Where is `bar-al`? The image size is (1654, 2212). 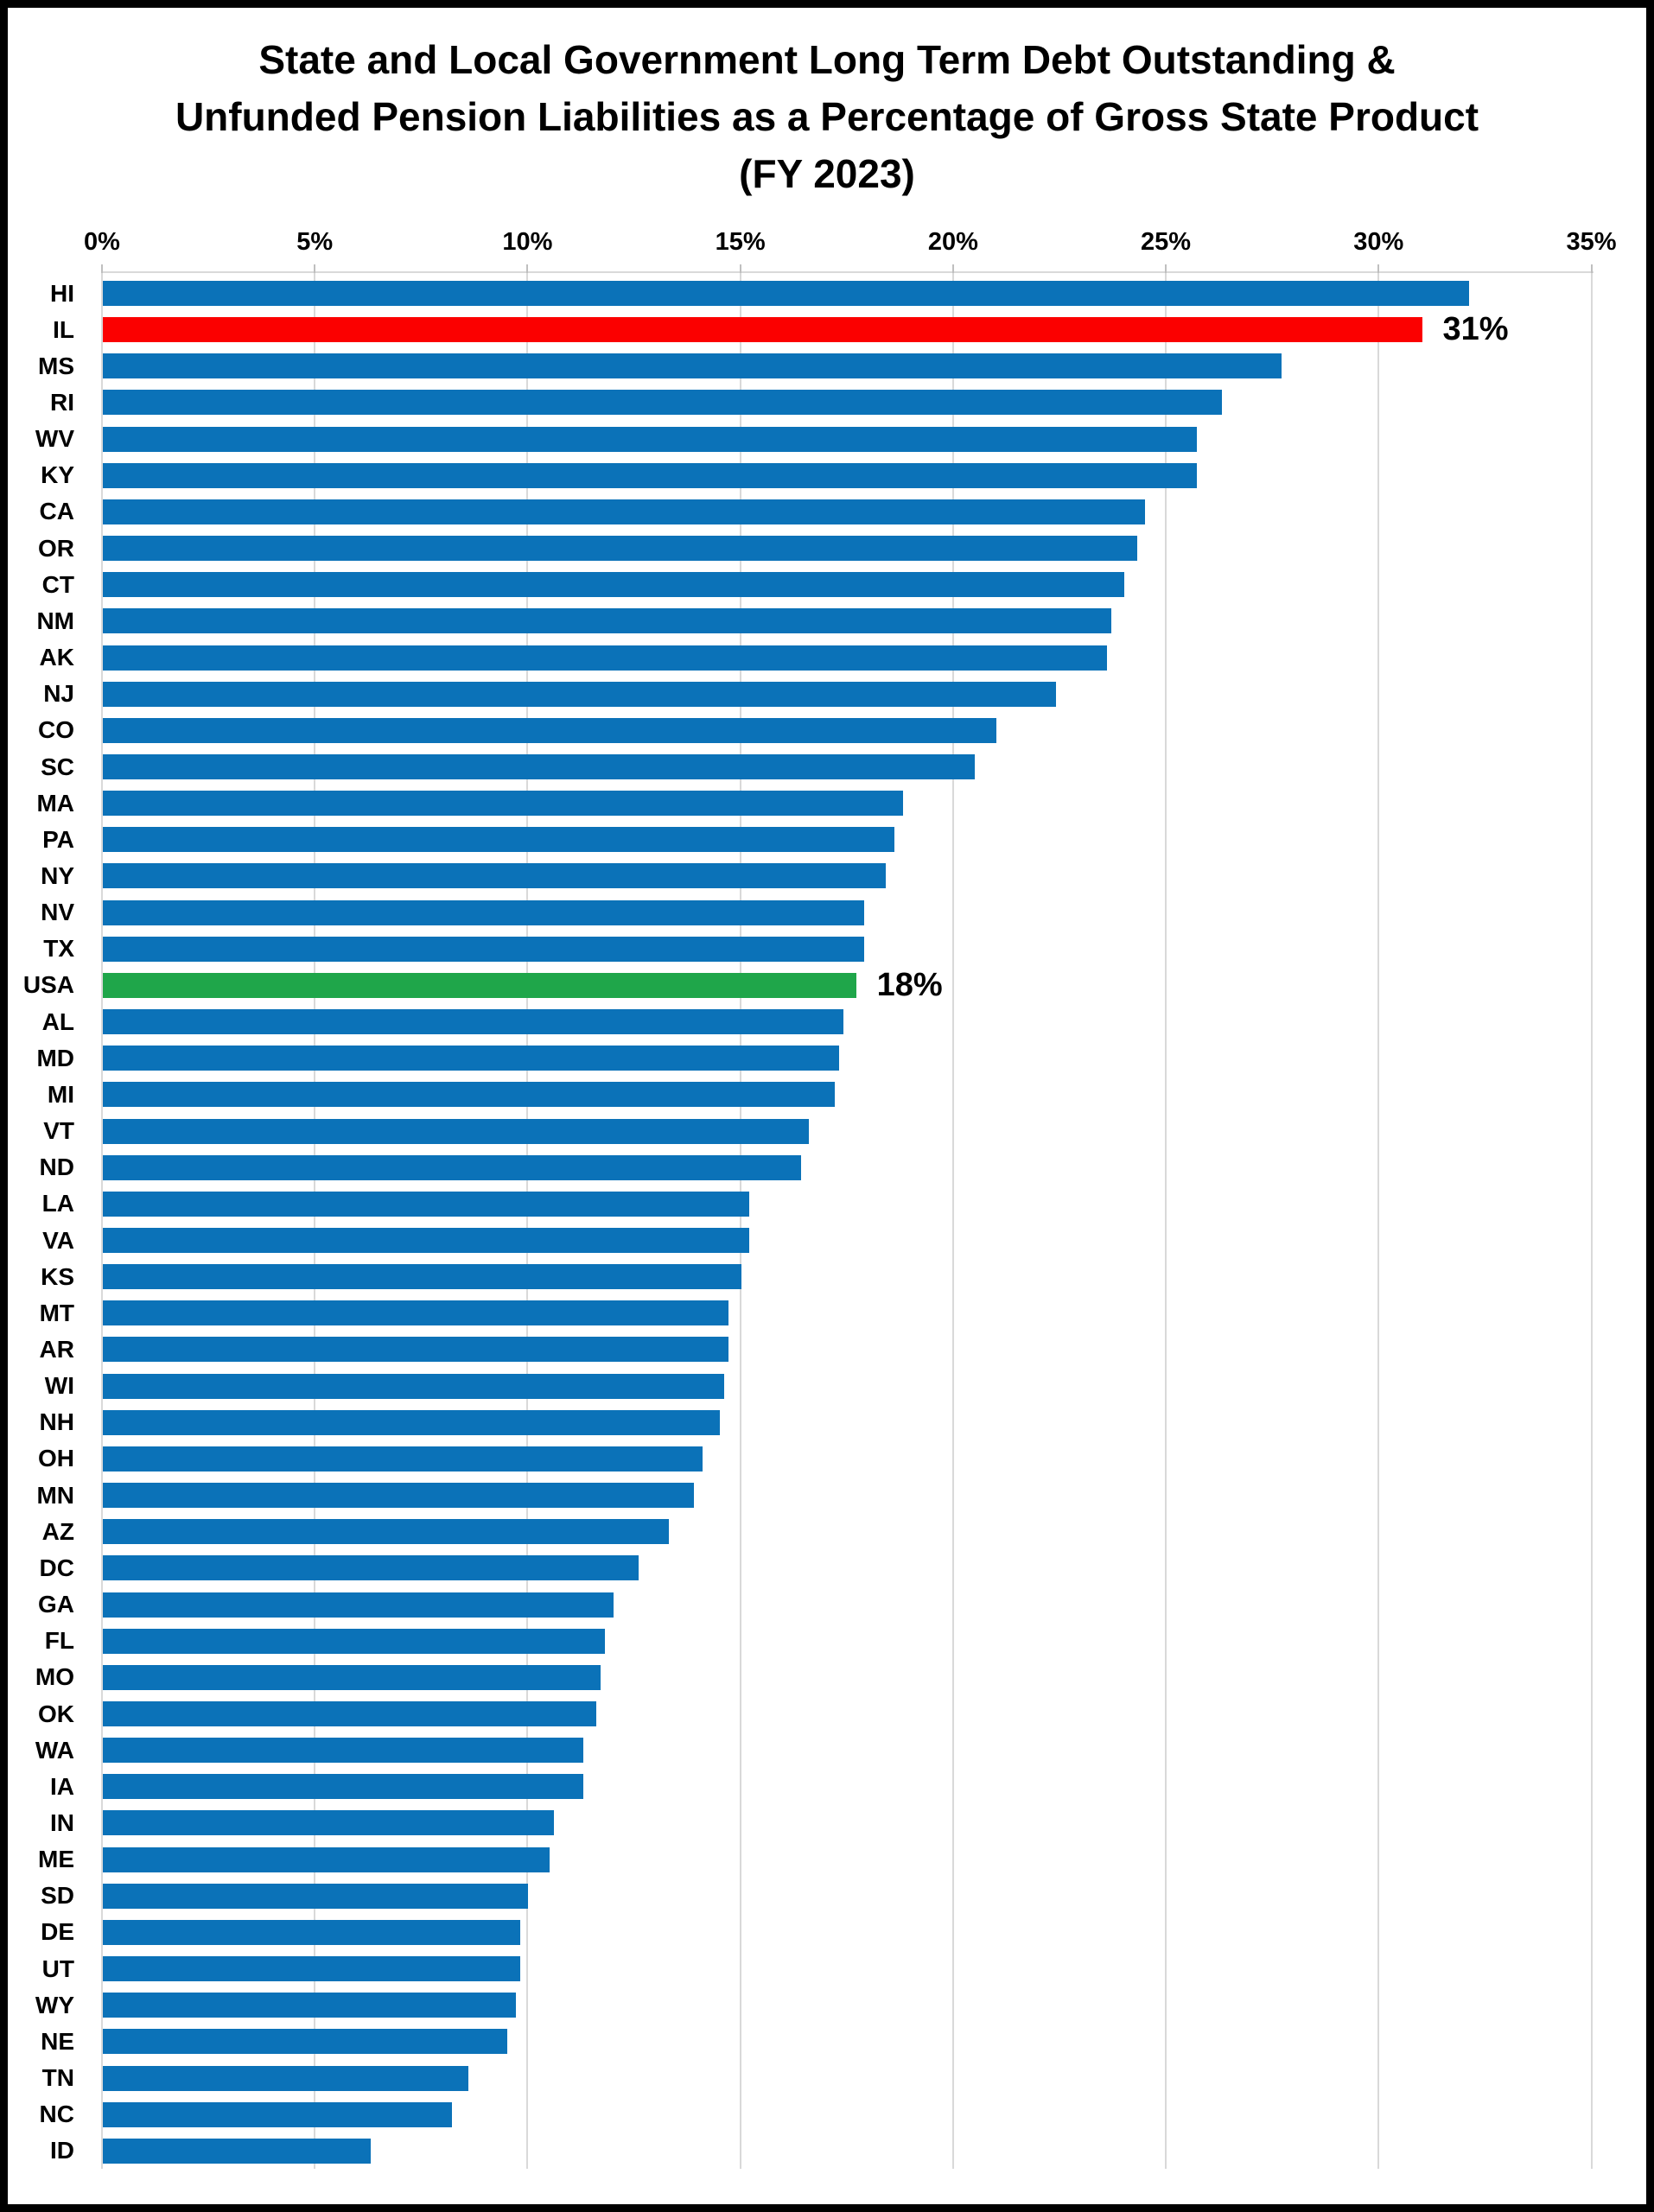
bar-al is located at coordinates (473, 1022).